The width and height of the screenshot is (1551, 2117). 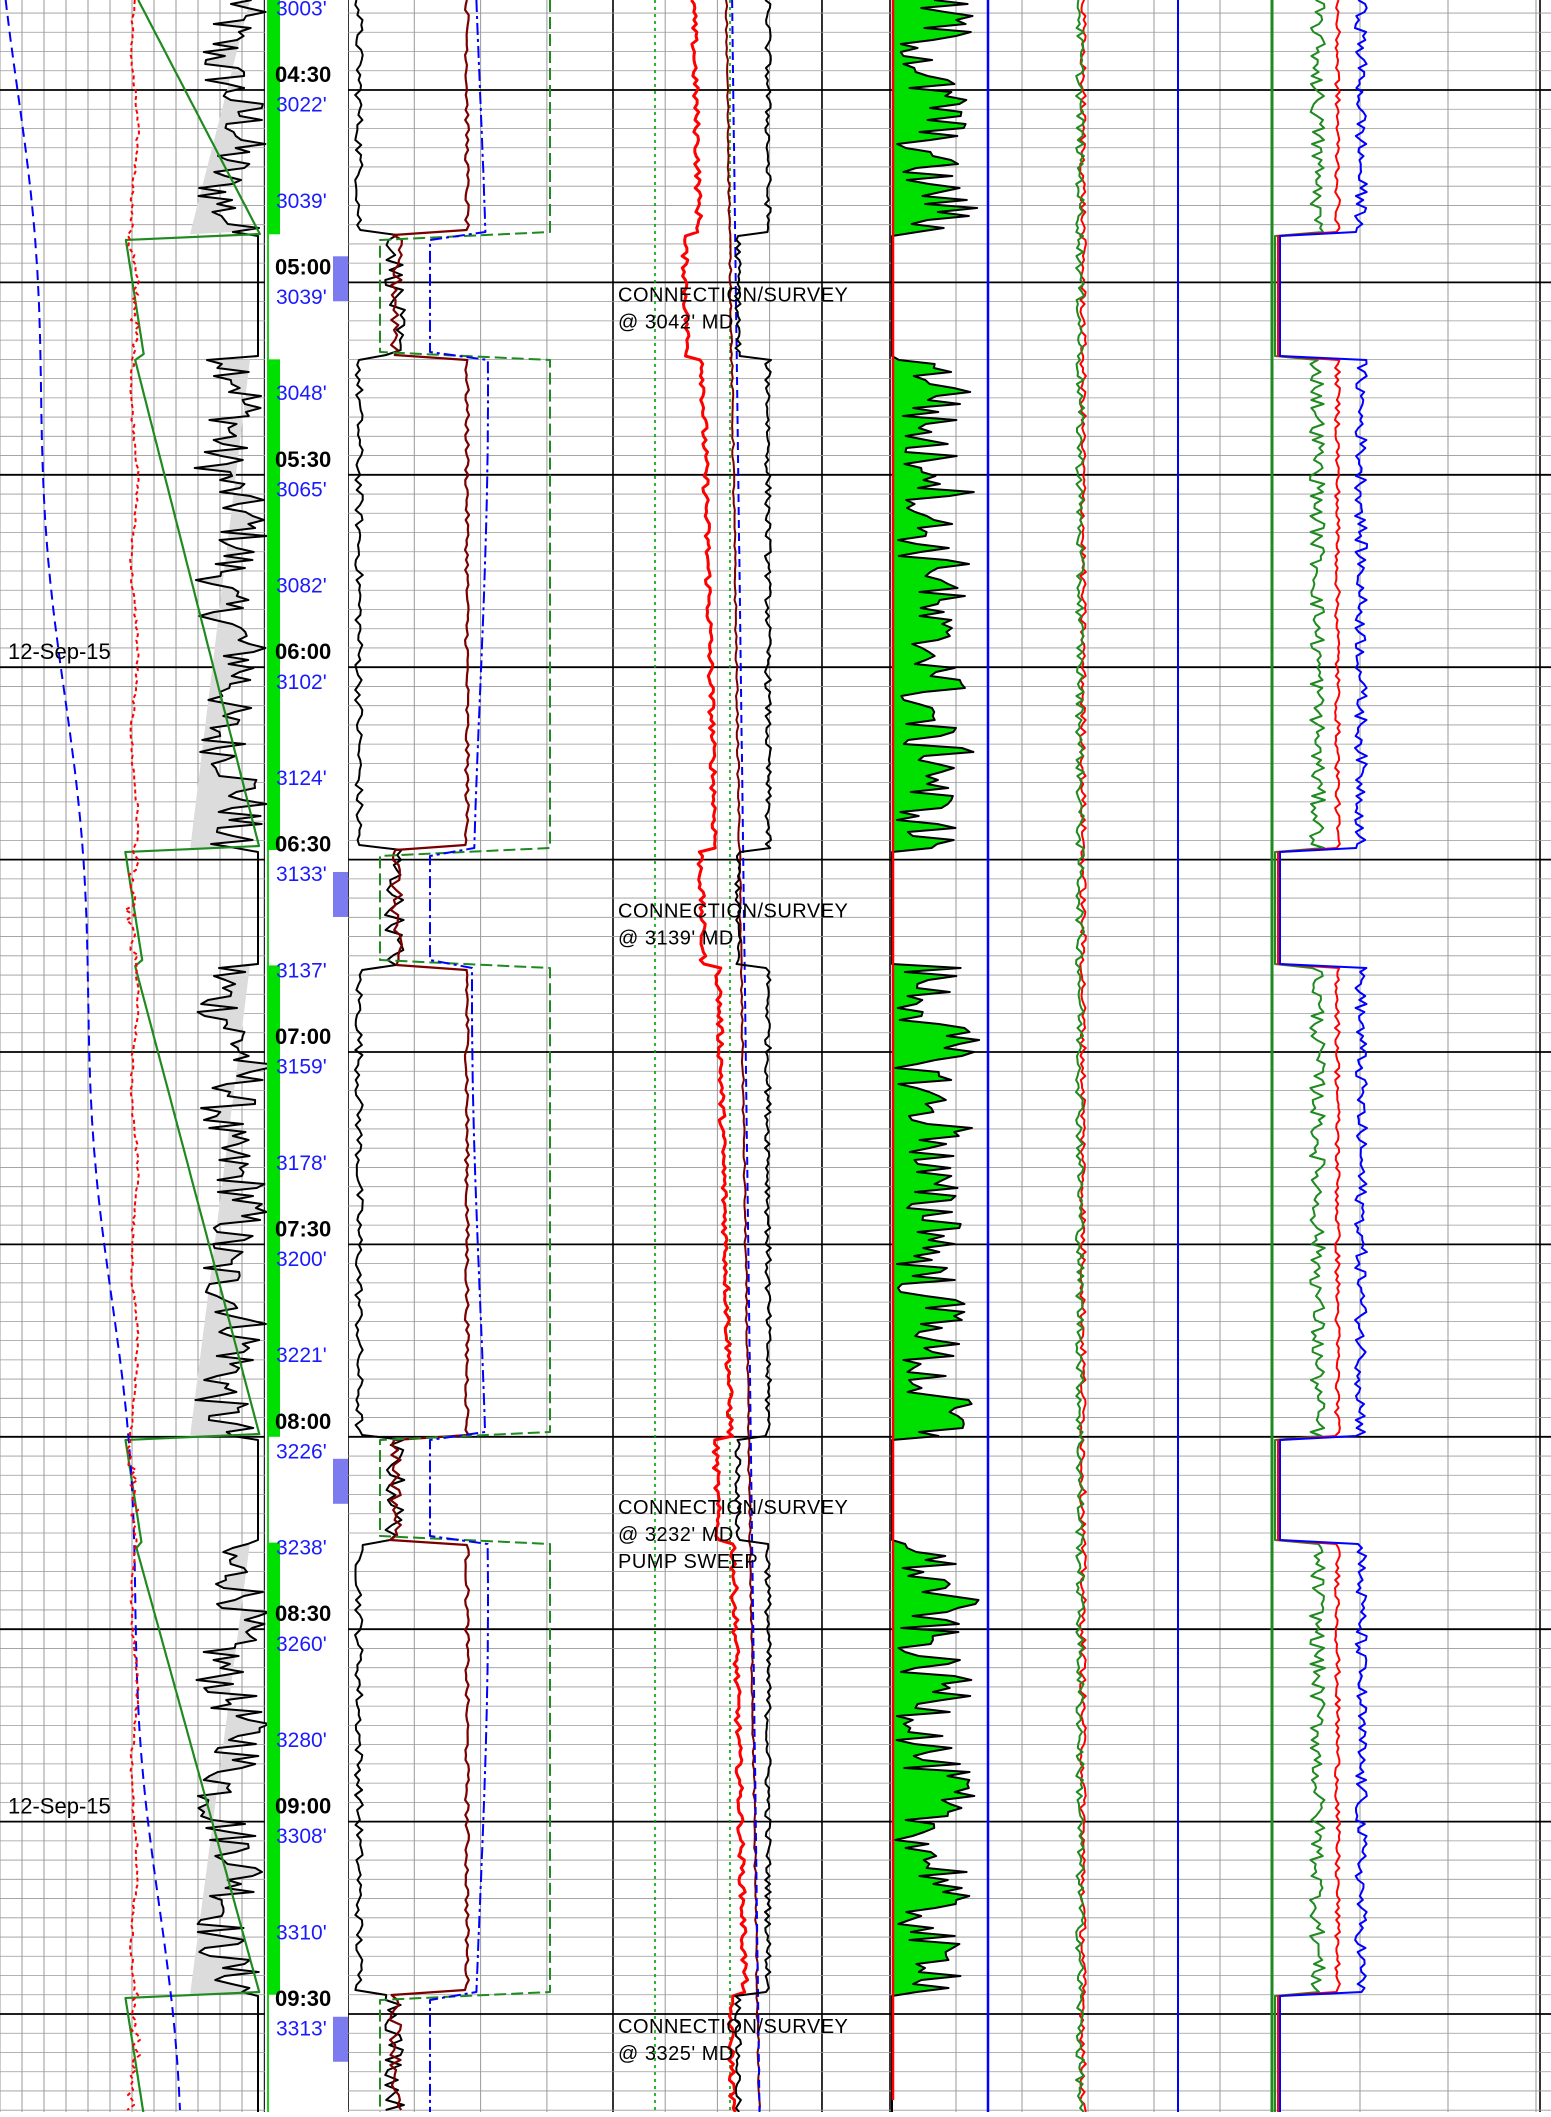 What do you see at coordinates (301, 1932) in the screenshot?
I see `depth-label: 3310'` at bounding box center [301, 1932].